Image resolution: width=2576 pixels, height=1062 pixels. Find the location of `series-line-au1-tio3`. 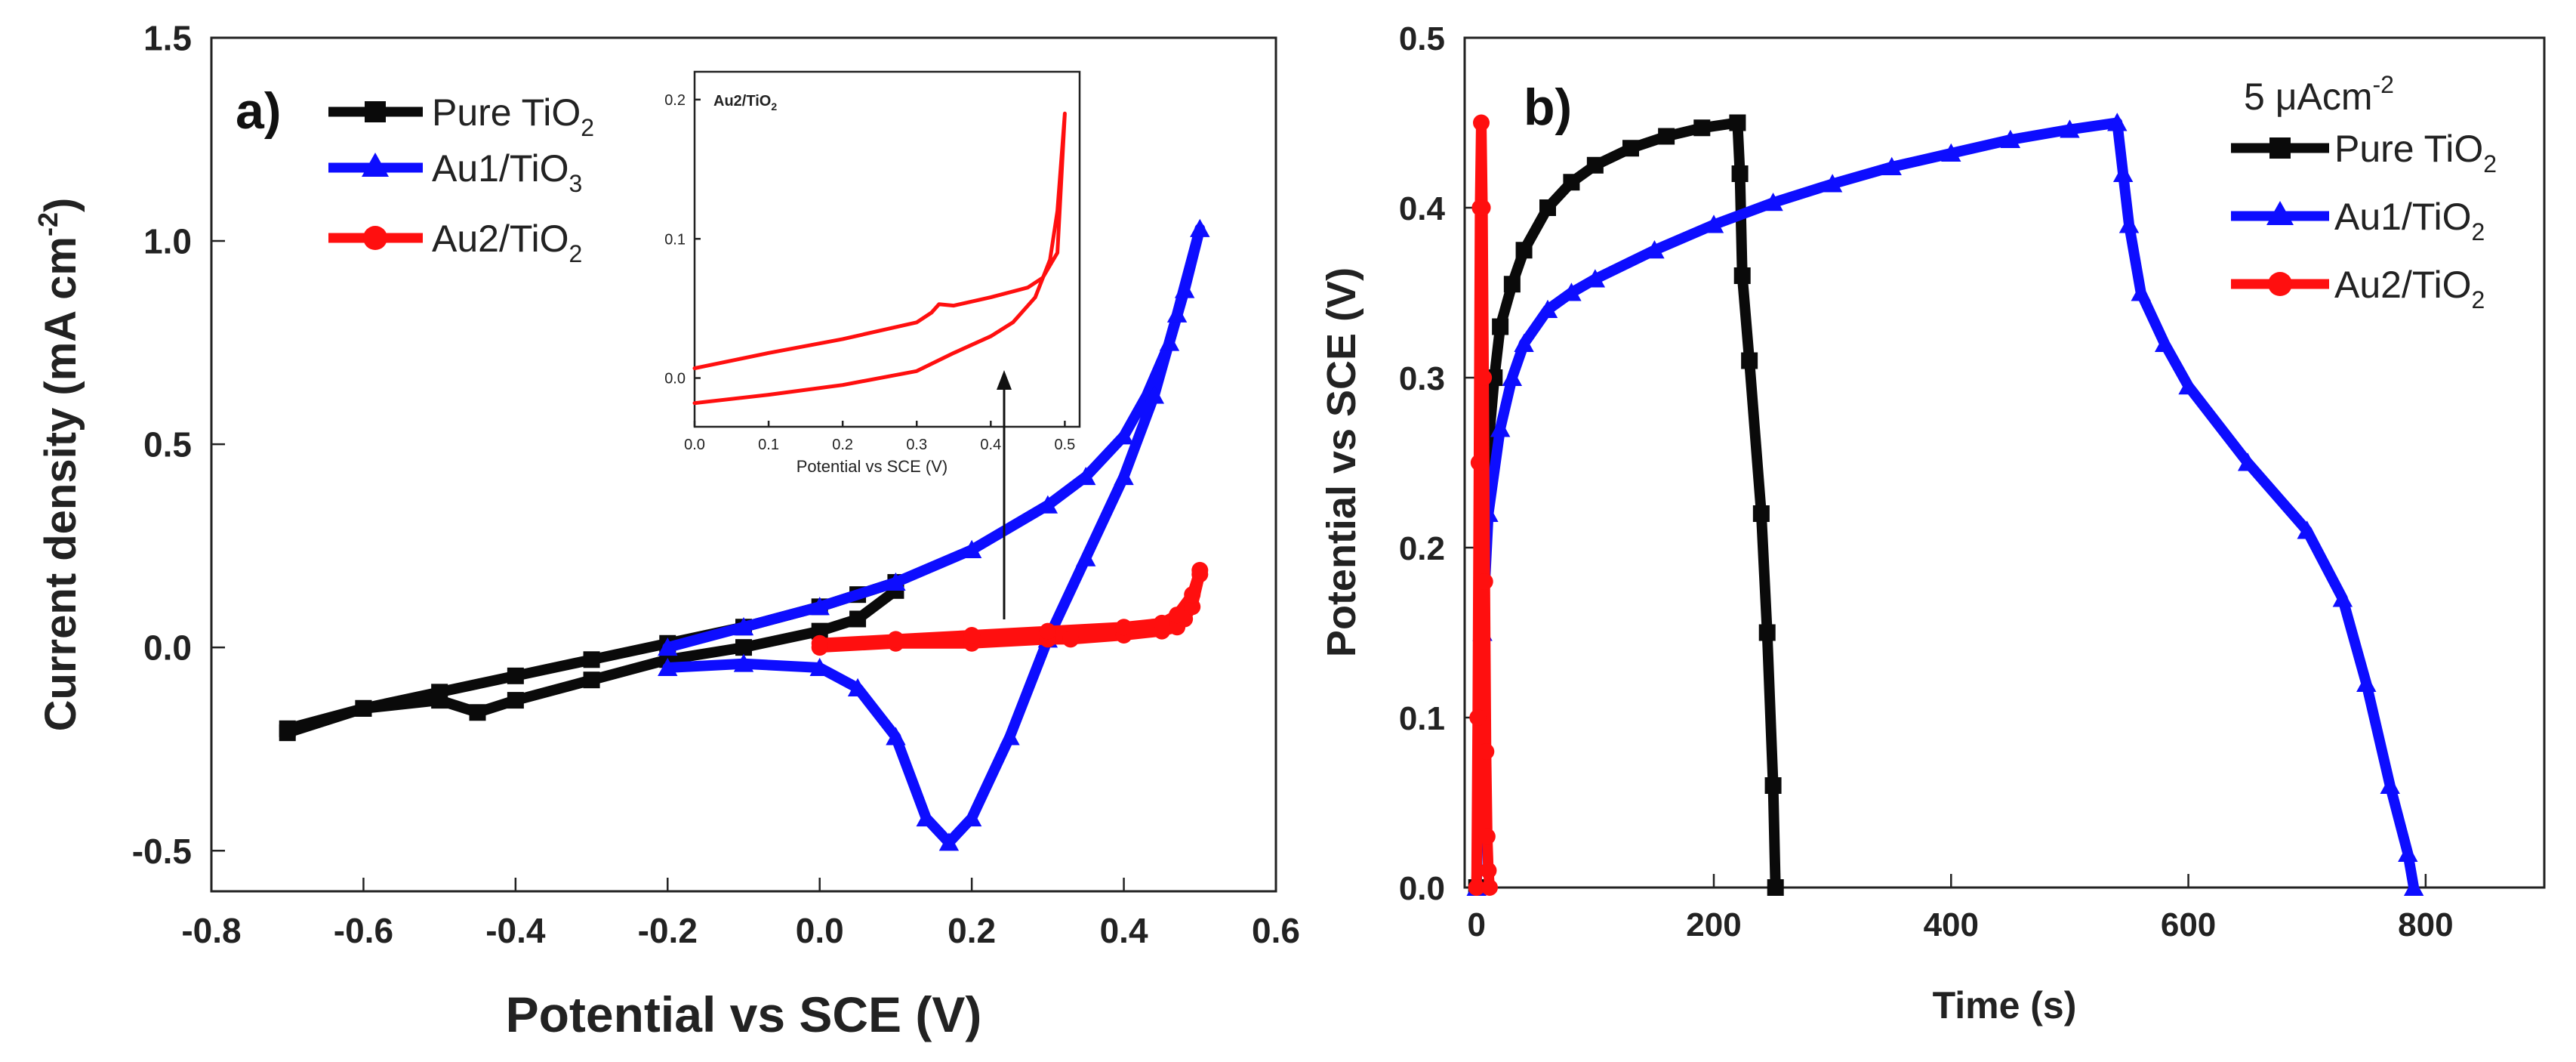

series-line-au1-tio3 is located at coordinates (934, 535).